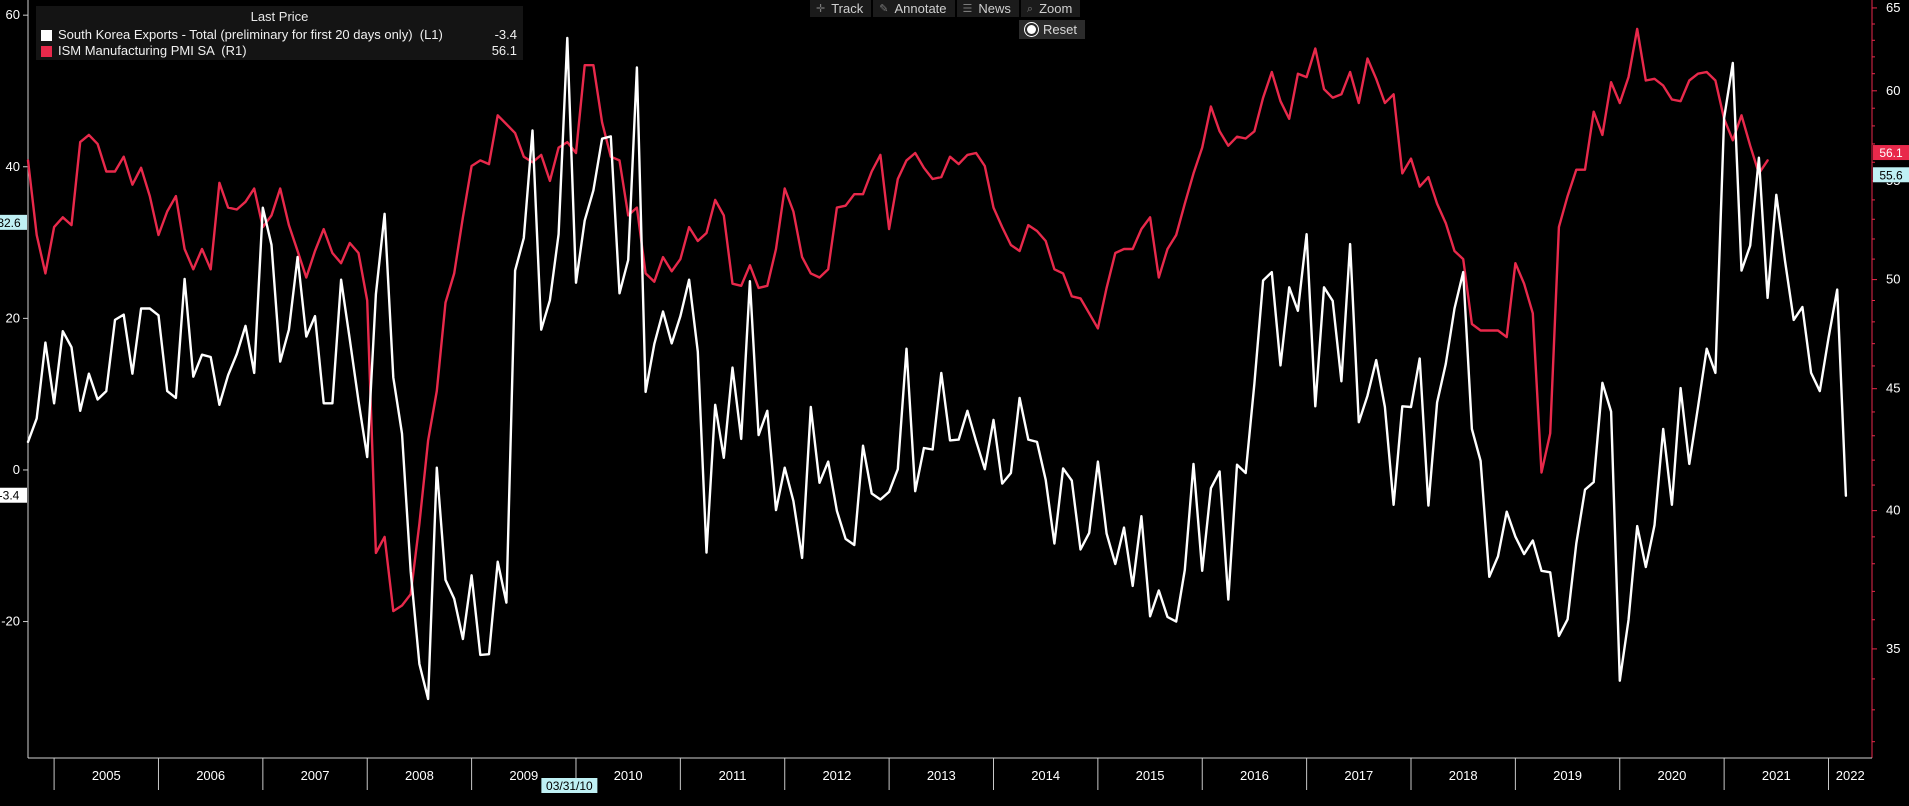  What do you see at coordinates (1893, 279) in the screenshot?
I see `right-tick-label: 50` at bounding box center [1893, 279].